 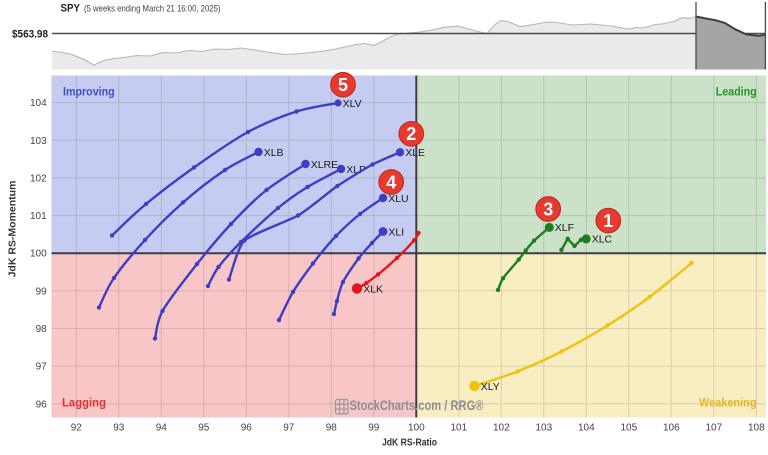 What do you see at coordinates (274, 153) in the screenshot?
I see `svg-text: XLB` at bounding box center [274, 153].